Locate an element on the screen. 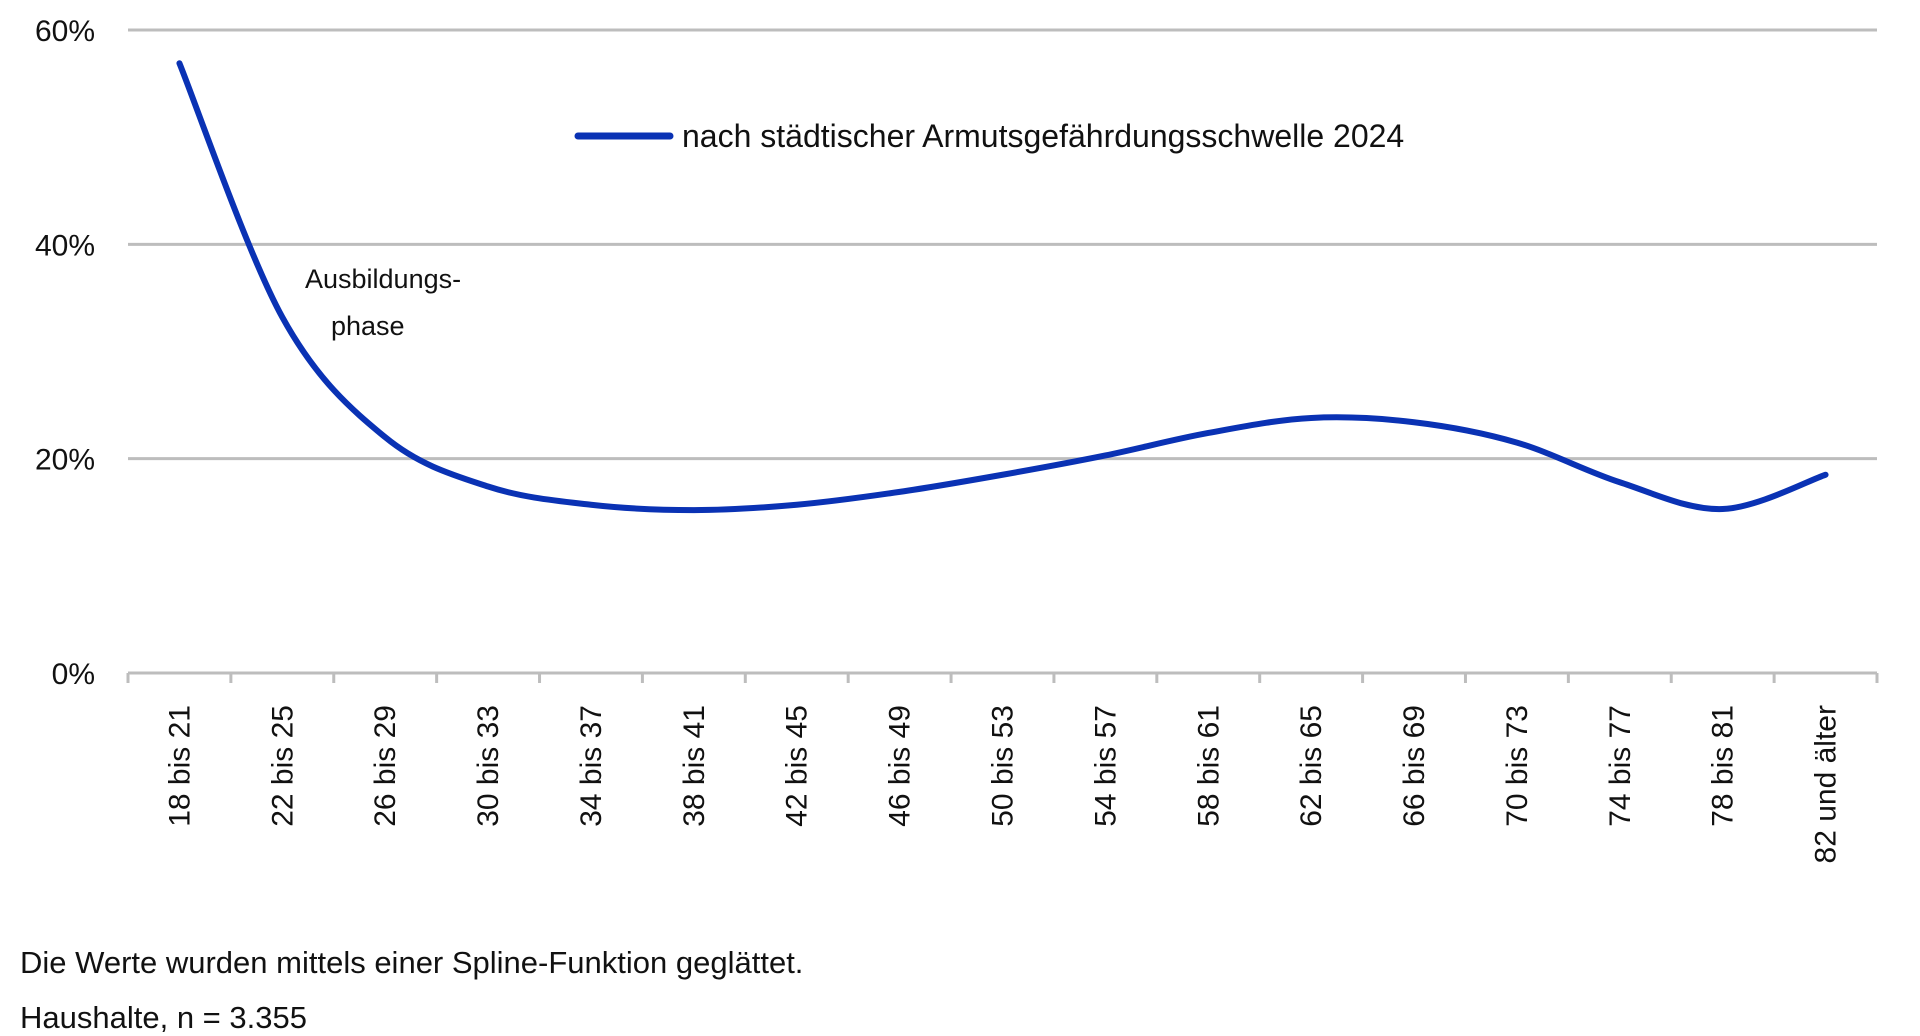  y-tick-label: 40% is located at coordinates (65, 245).